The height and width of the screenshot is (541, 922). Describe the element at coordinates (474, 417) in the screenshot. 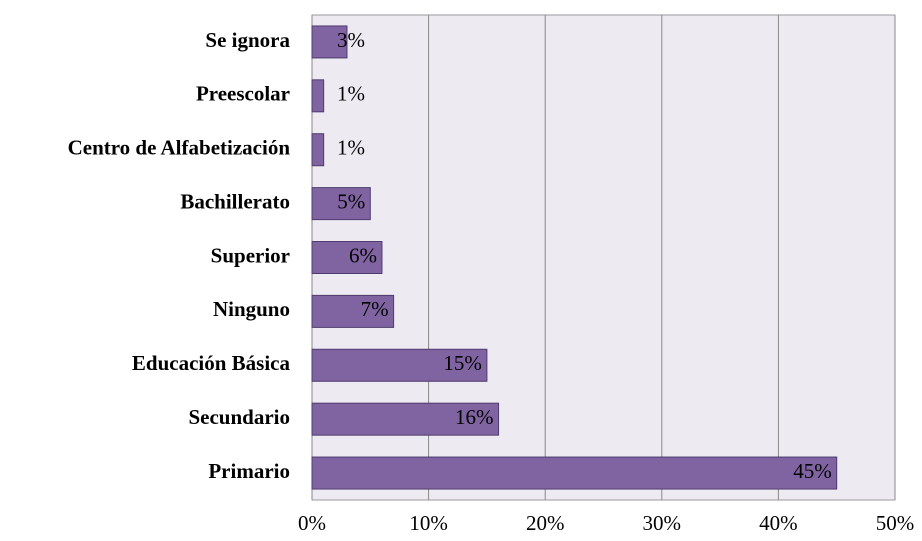

I see `data-label: 16%` at that location.